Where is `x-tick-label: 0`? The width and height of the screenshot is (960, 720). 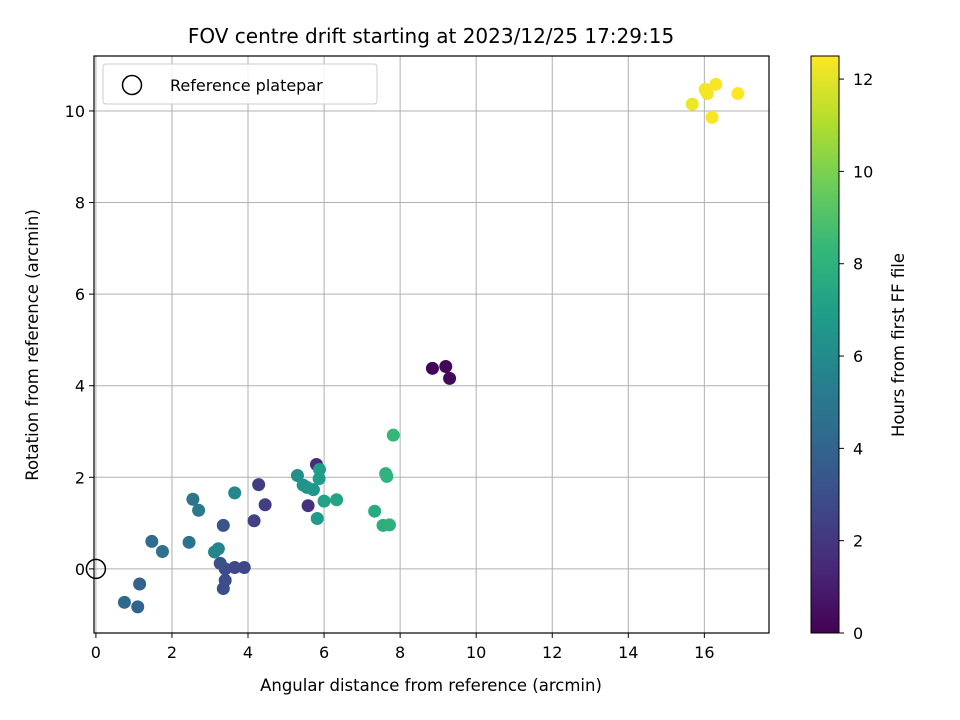 x-tick-label: 0 is located at coordinates (96, 652).